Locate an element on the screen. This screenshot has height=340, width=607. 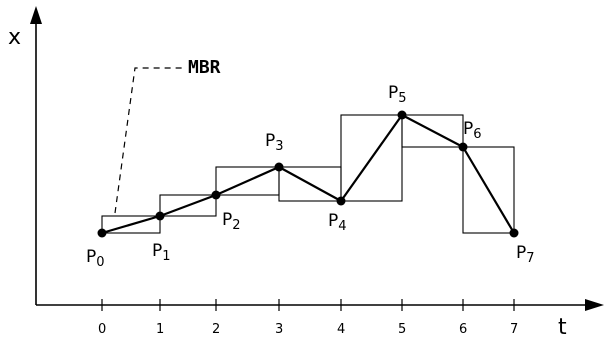
x-axis-arrow is located at coordinates (36, 15).